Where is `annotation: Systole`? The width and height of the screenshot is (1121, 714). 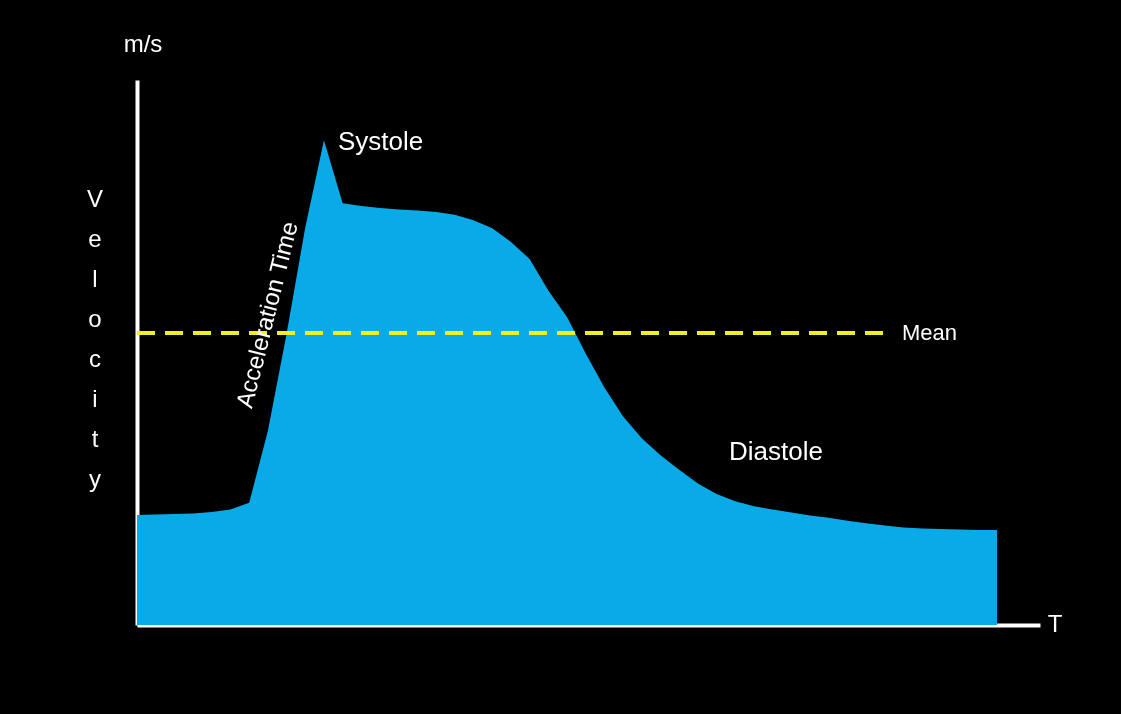
annotation: Systole is located at coordinates (381, 141).